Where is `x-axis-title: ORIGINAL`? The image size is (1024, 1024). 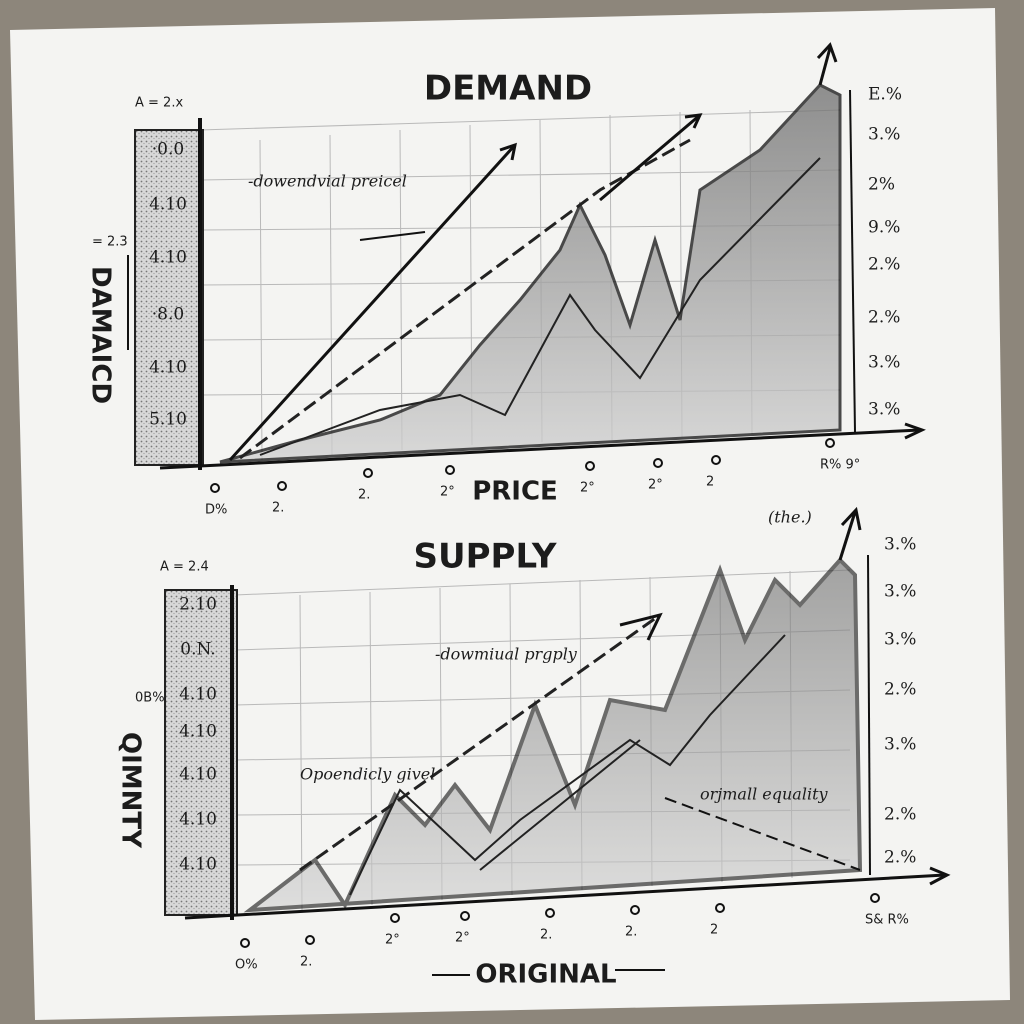 x-axis-title: ORIGINAL is located at coordinates (545, 975).